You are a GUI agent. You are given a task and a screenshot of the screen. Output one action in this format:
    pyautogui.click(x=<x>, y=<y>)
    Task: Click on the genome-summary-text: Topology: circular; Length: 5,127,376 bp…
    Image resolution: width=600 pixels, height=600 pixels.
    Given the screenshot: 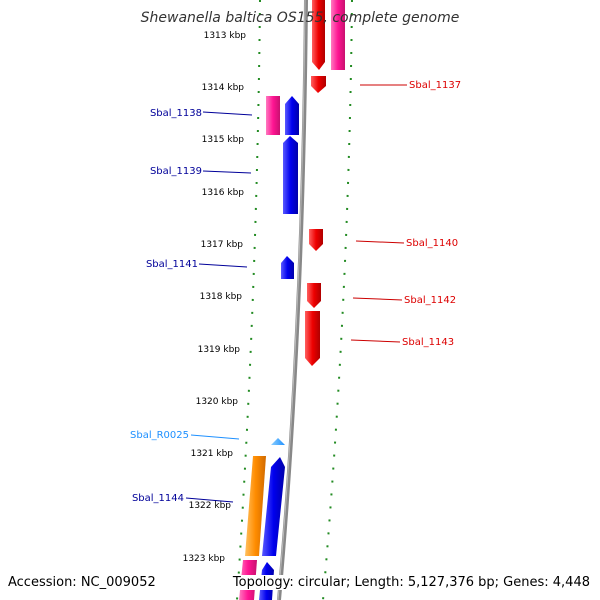 What is the action you would take?
    pyautogui.click(x=411, y=582)
    